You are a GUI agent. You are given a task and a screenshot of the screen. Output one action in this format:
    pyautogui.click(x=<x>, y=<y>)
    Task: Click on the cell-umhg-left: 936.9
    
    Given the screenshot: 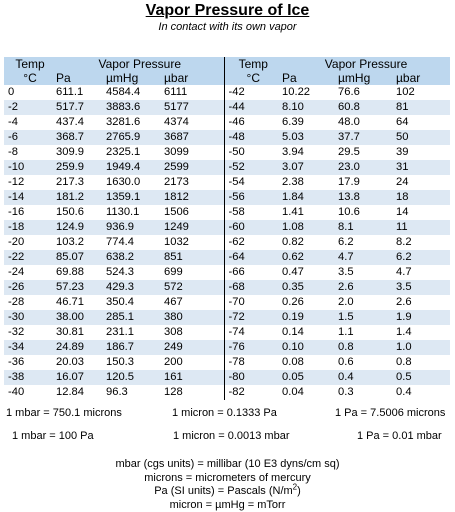 What is the action you would take?
    pyautogui.click(x=135, y=227)
    